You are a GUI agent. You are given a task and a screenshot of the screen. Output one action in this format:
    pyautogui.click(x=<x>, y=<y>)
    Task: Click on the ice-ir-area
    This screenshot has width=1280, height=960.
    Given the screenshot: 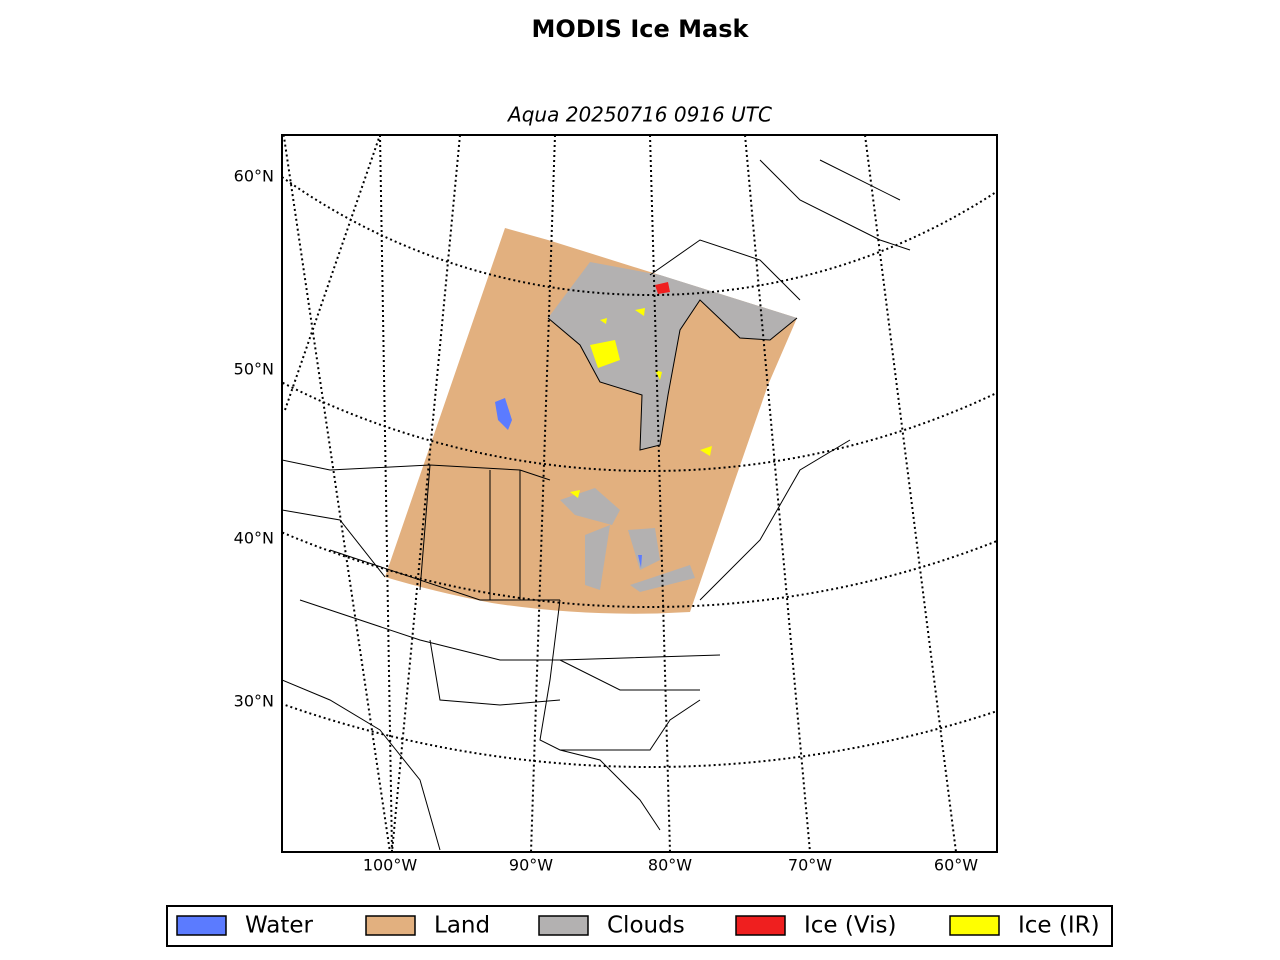 What is the action you would take?
    pyautogui.click(x=641, y=403)
    